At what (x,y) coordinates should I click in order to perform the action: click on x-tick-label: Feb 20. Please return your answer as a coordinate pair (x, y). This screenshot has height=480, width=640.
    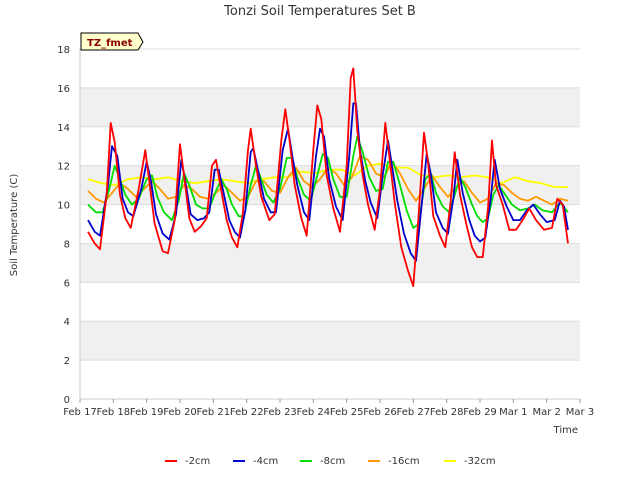
    Looking at the image, I should click on (180, 412).